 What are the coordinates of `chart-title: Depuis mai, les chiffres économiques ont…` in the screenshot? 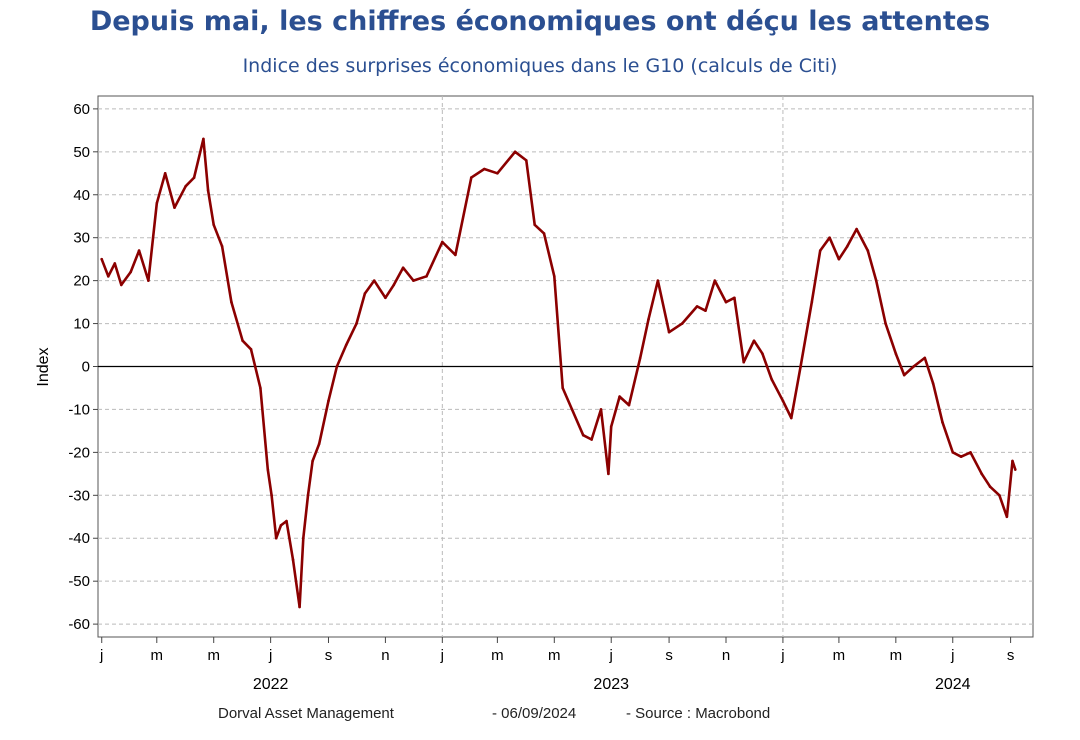 It's located at (540, 21).